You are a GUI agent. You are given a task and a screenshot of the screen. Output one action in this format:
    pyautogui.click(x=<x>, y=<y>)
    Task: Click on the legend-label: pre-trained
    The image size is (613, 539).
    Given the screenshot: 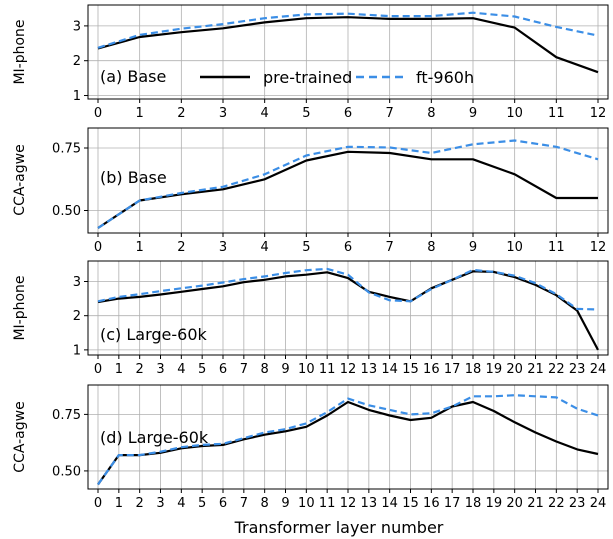 What is the action you would take?
    pyautogui.click(x=307, y=77)
    